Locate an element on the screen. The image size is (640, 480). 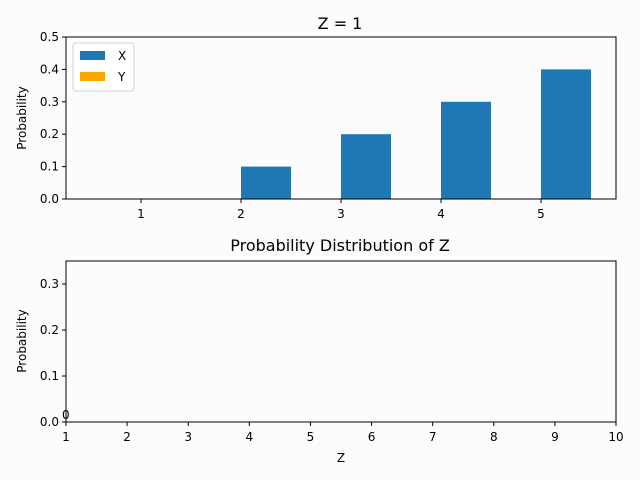
y-tick-label: 0.5 is located at coordinates (49, 37).